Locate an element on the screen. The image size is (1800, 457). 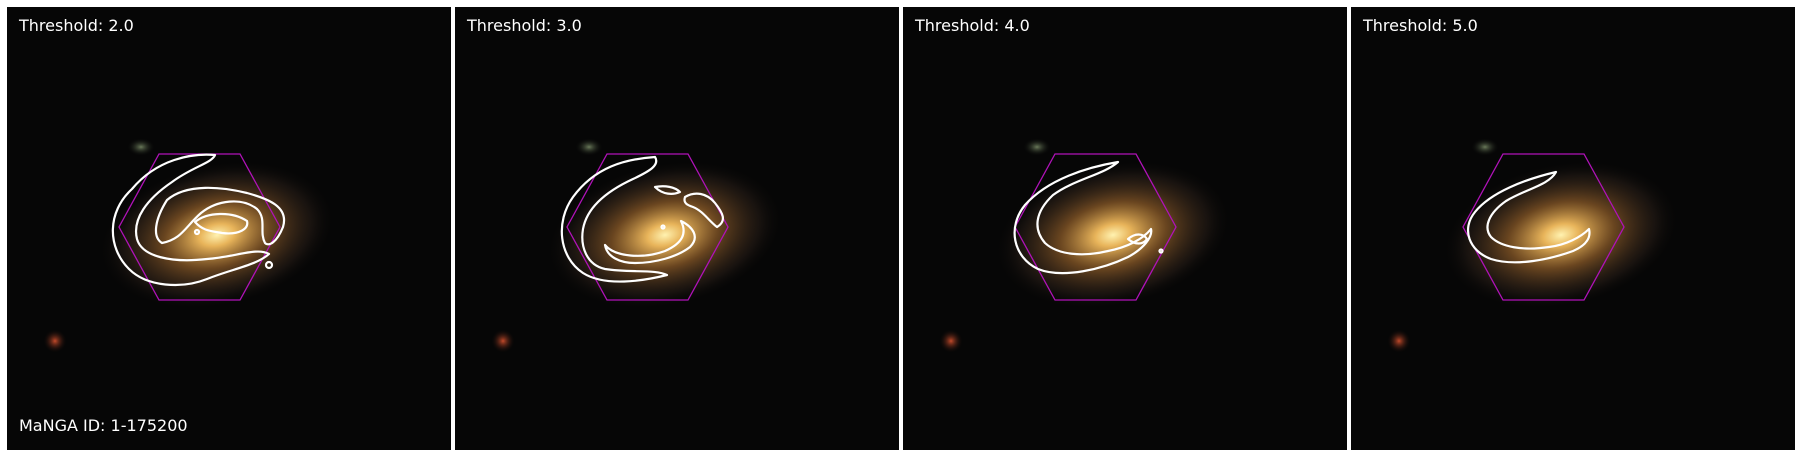
threshold-label: Threshold: 5.0 is located at coordinates (1420, 25).